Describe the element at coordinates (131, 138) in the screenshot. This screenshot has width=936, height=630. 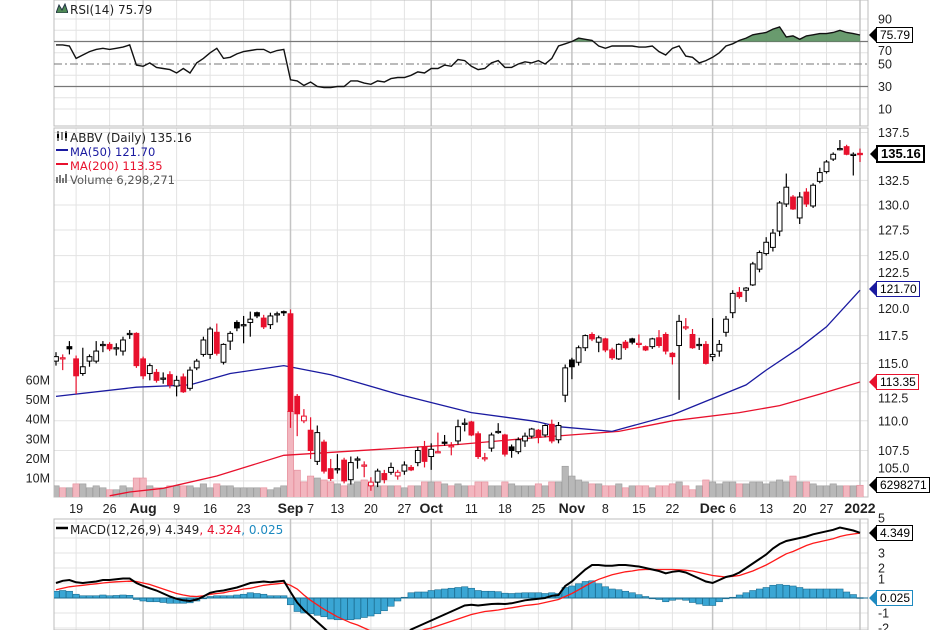
I see `price-legend-text: ABBV (Daily) 135.16` at that location.